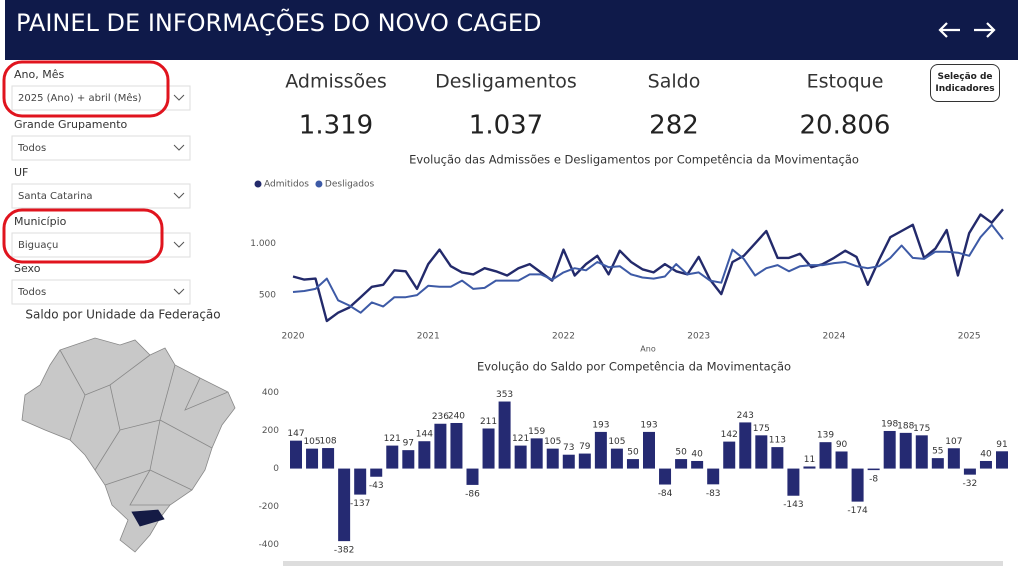 The height and width of the screenshot is (566, 1024). Describe the element at coordinates (270, 393) in the screenshot. I see `y-tick-label: 400` at that location.